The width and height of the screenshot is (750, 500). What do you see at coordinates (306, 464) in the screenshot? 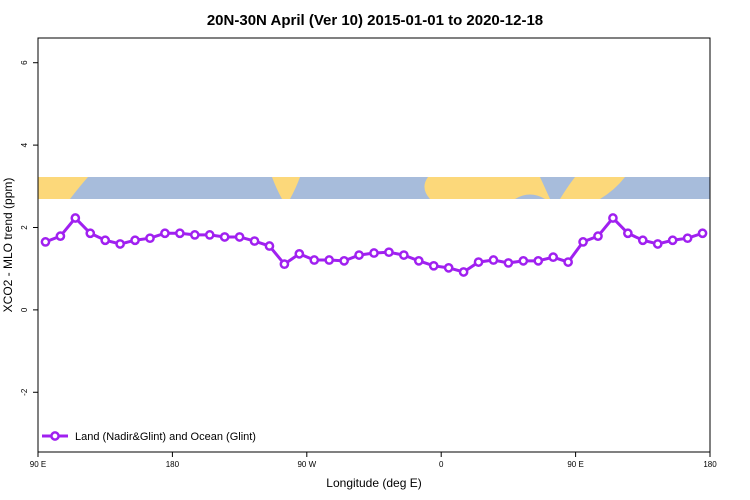
I see `x-tick-label: 90 W` at bounding box center [306, 464].